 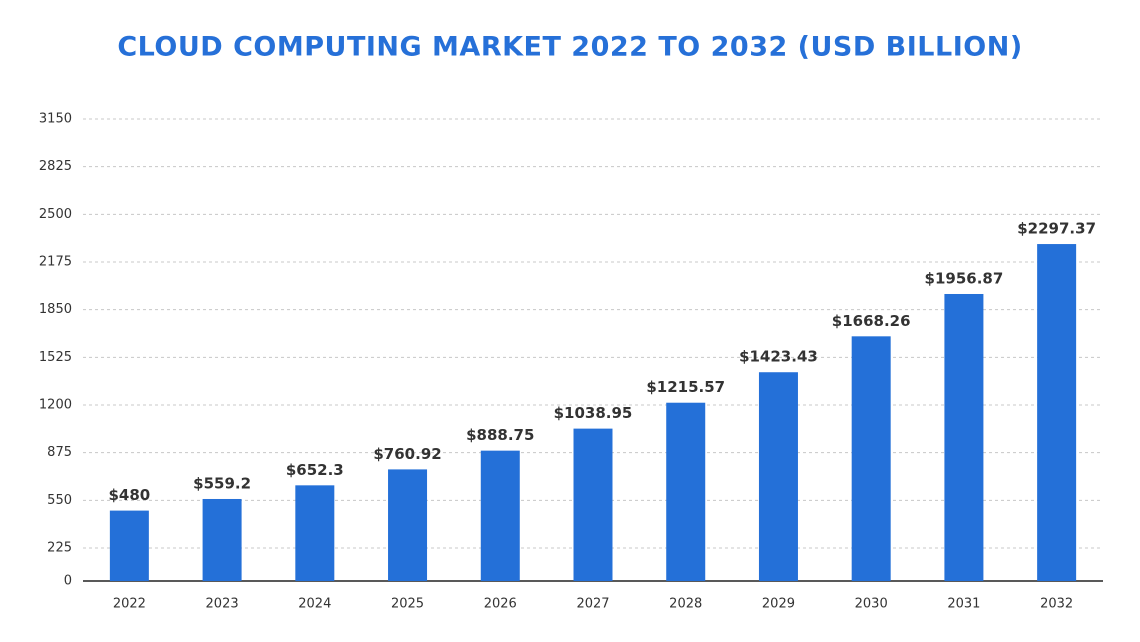 What do you see at coordinates (129, 604) in the screenshot?
I see `x-tick-label: 2022` at bounding box center [129, 604].